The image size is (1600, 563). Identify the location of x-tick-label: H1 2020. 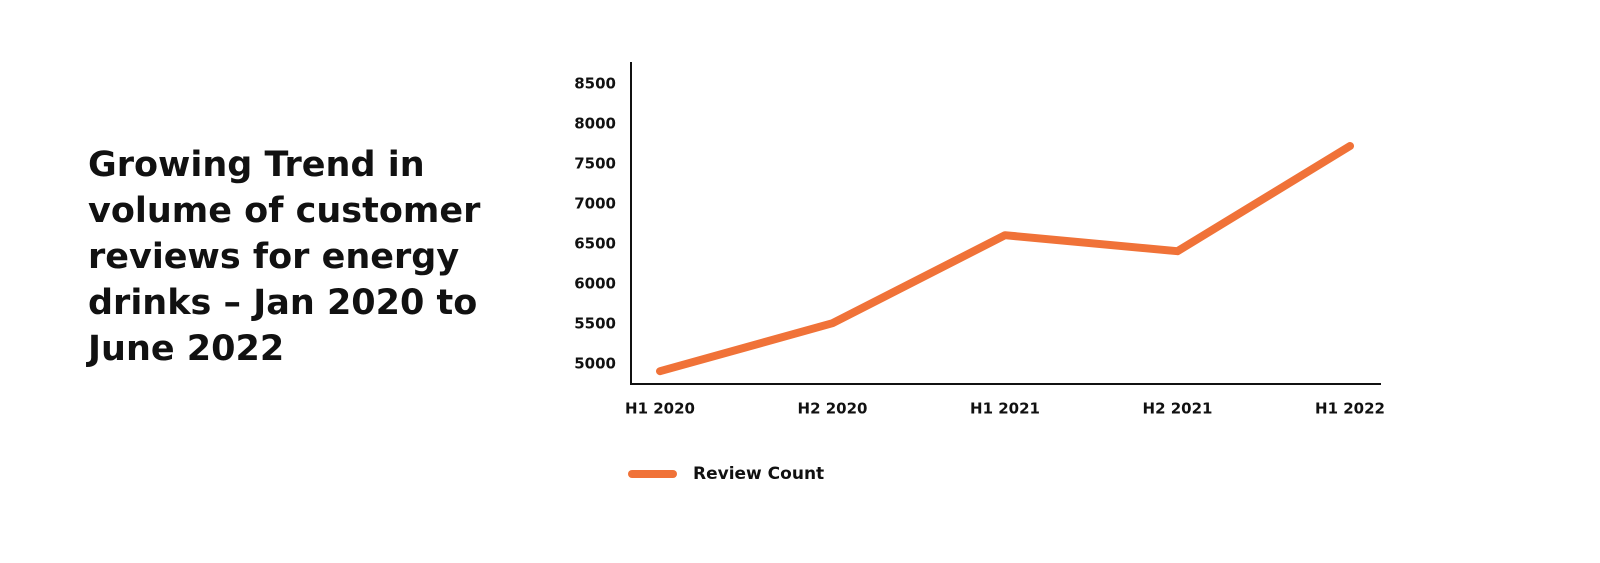
(660, 409).